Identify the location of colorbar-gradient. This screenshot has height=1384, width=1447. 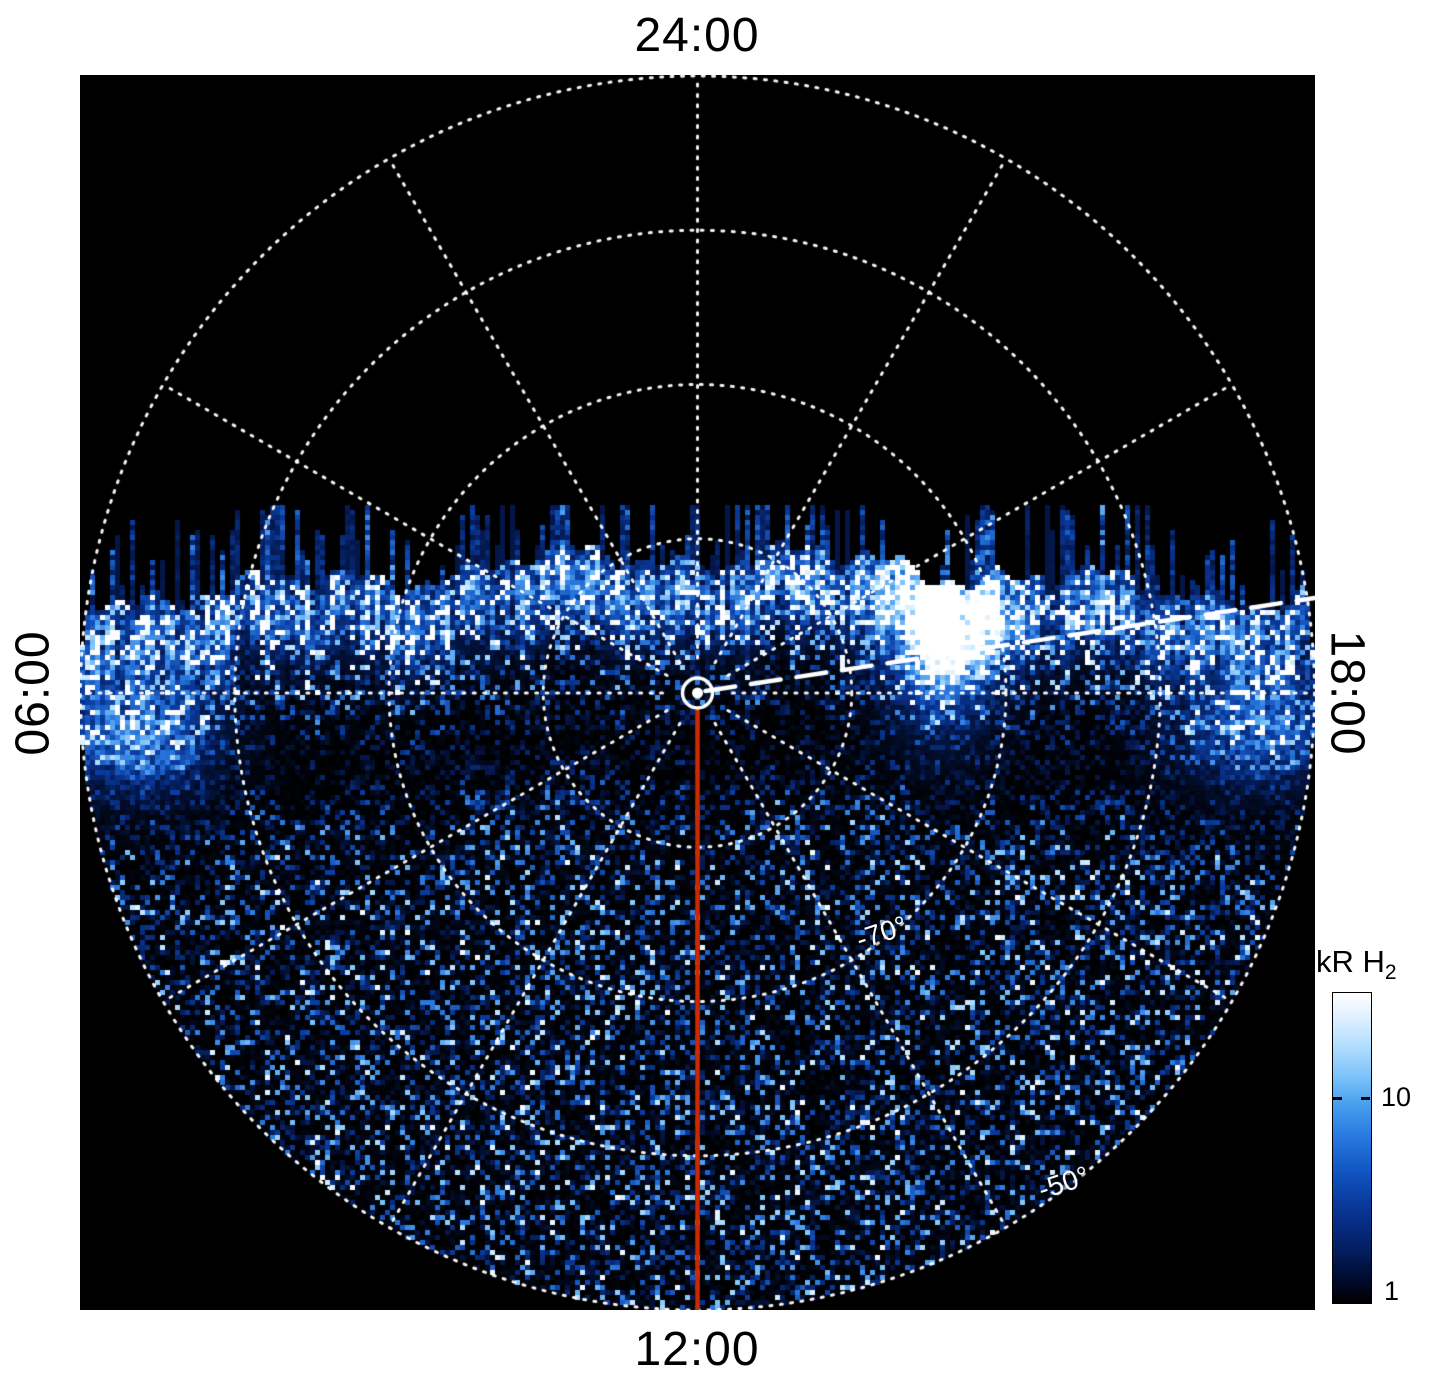
(1352, 1148).